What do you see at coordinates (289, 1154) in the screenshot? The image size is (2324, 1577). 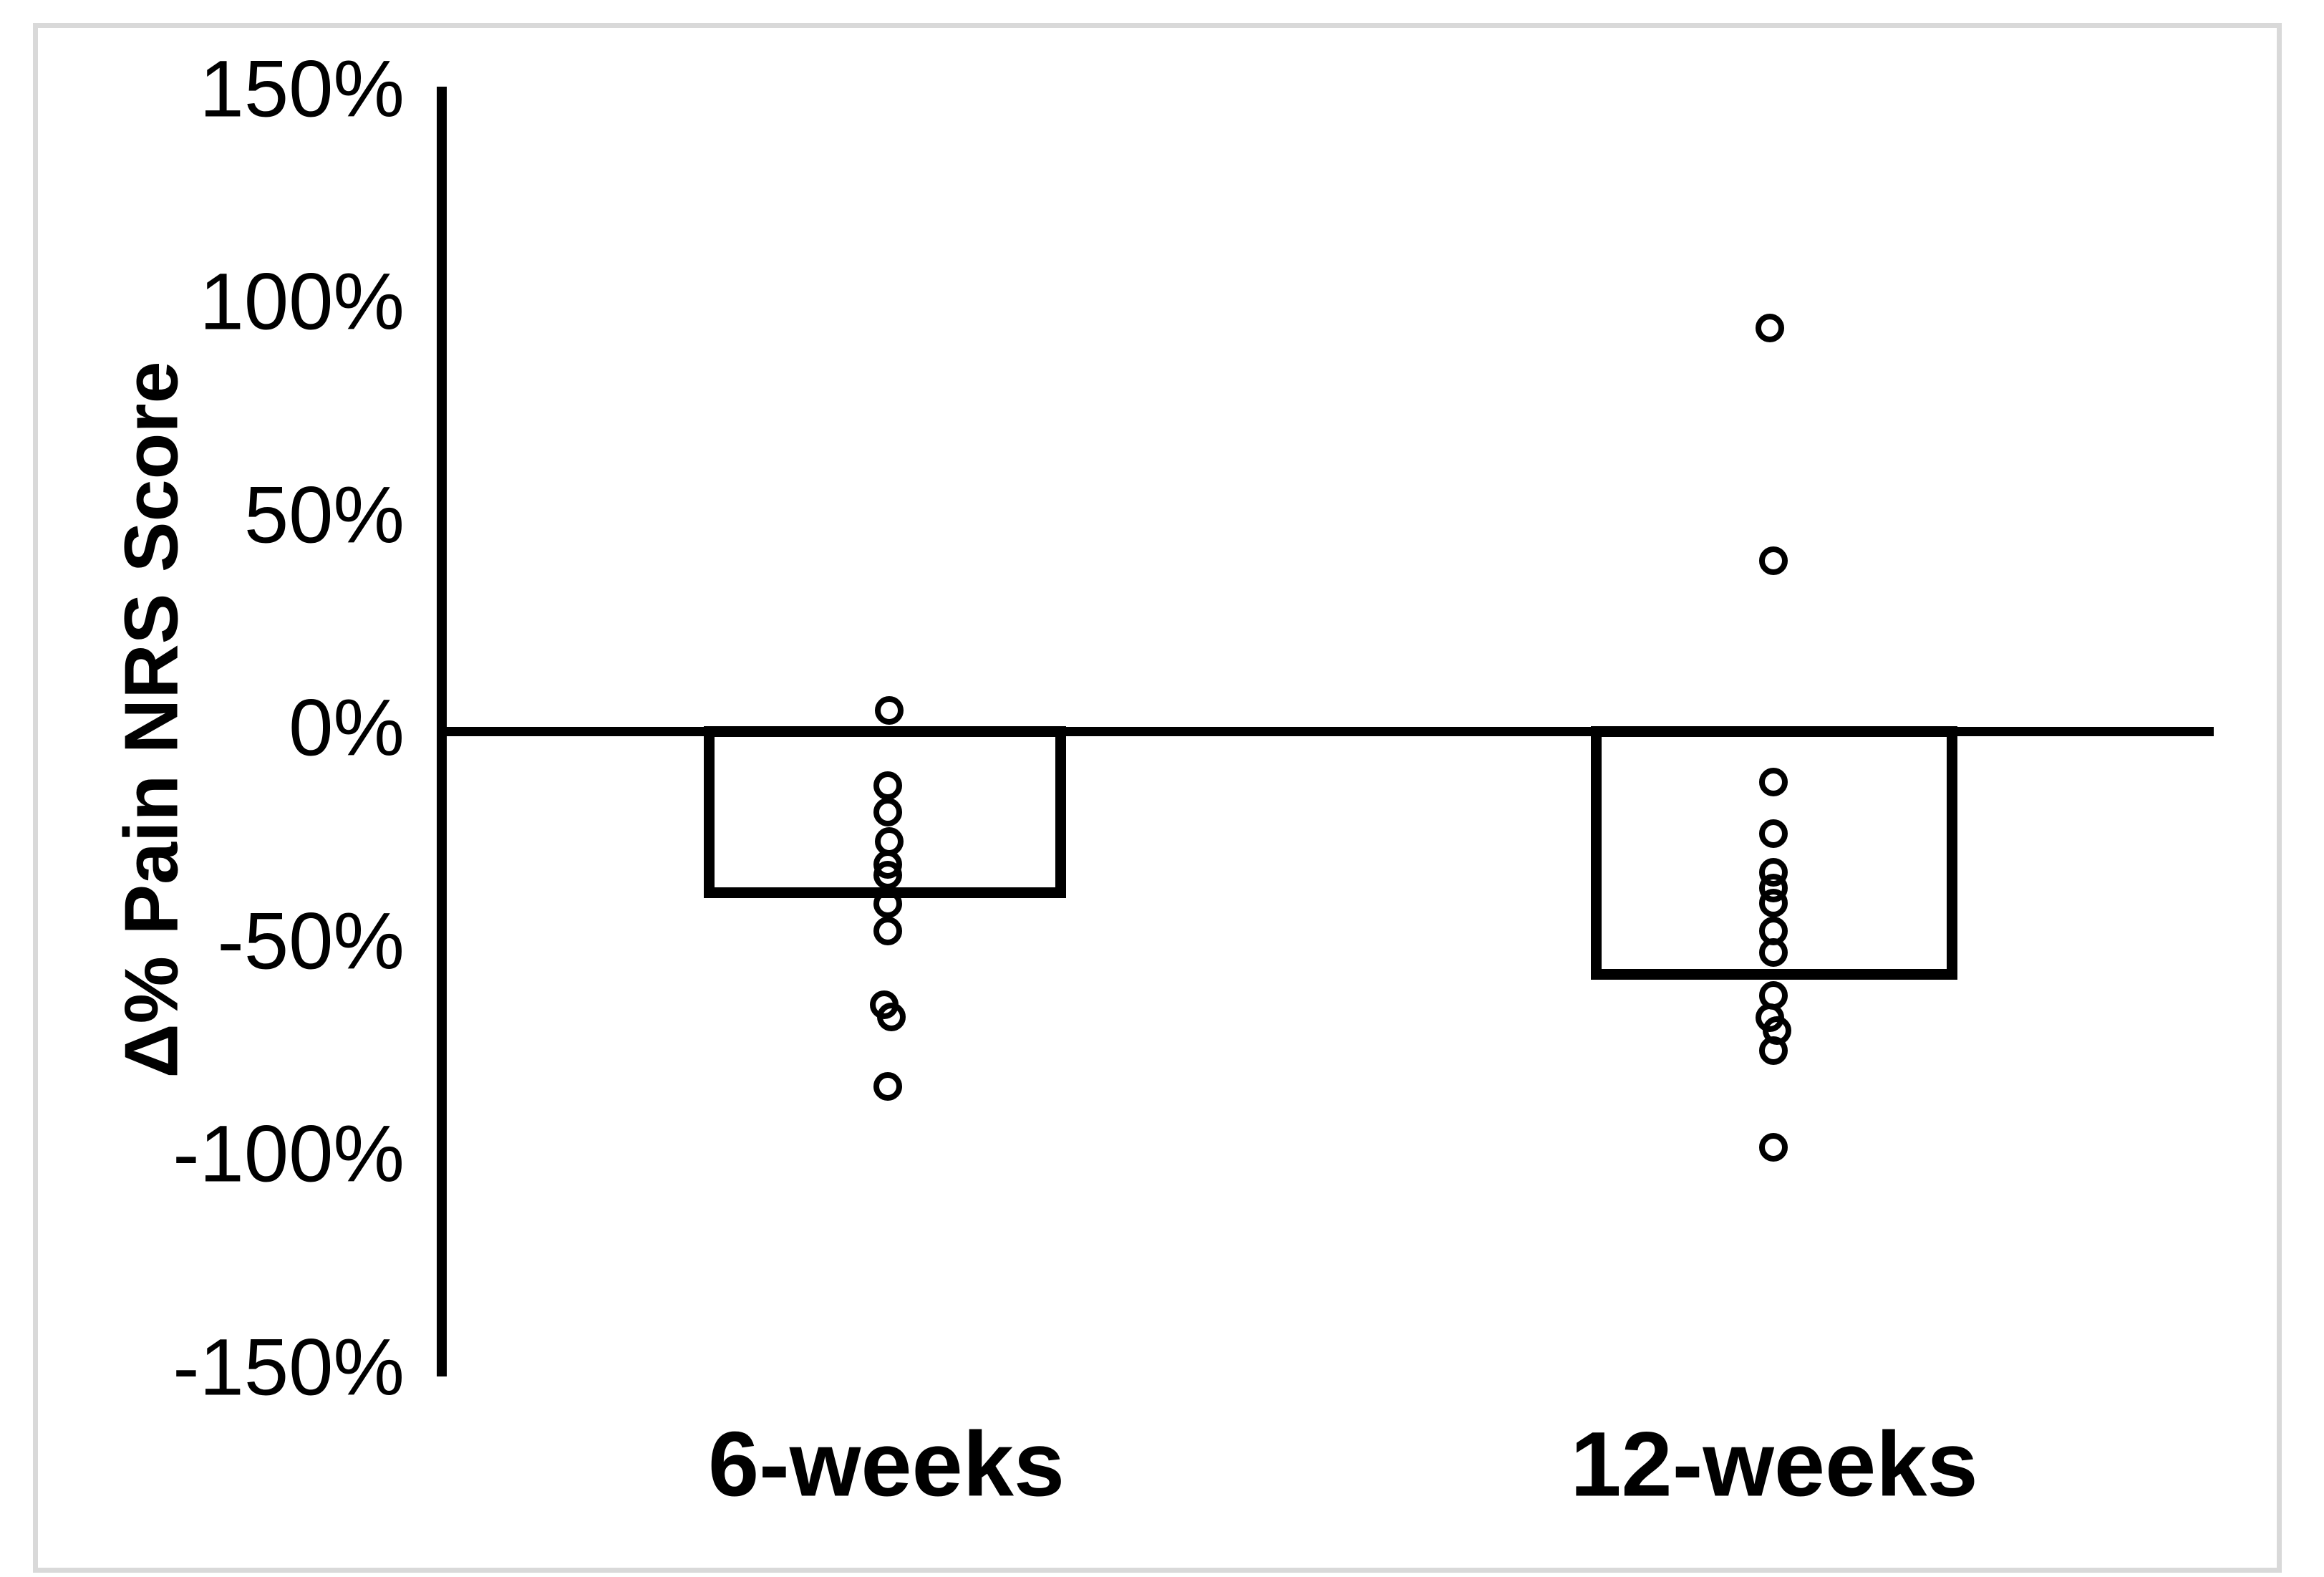 I see `y-tick-label--100%: -100%` at bounding box center [289, 1154].